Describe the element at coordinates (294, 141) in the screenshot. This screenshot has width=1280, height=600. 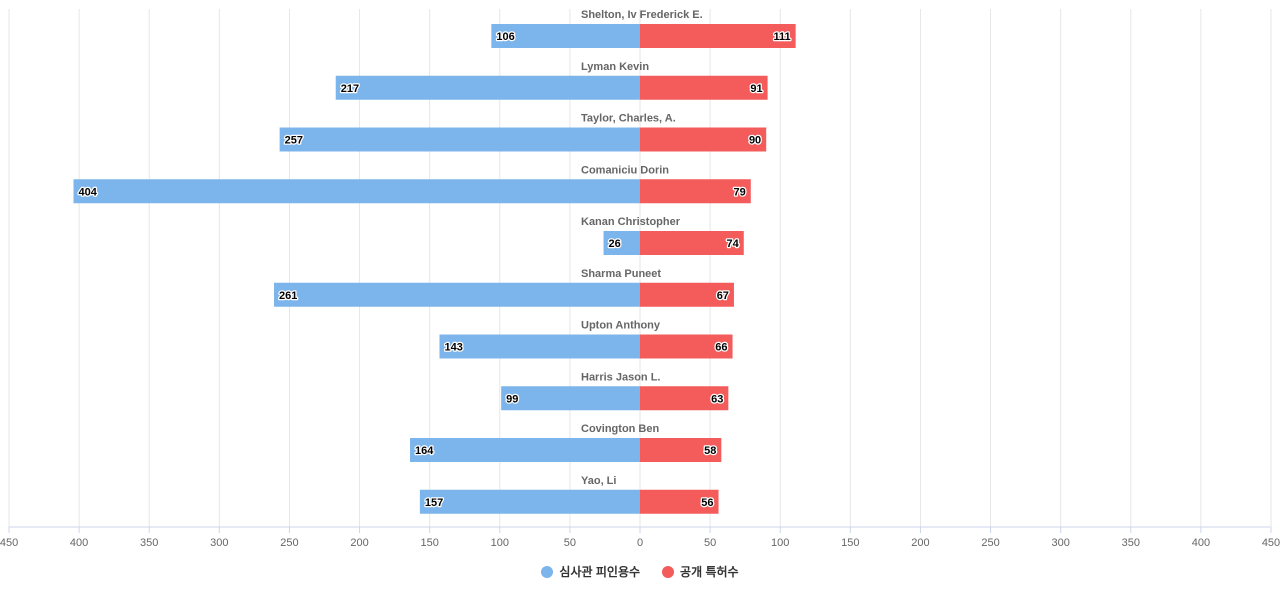
I see `data-label-citations: 257` at that location.